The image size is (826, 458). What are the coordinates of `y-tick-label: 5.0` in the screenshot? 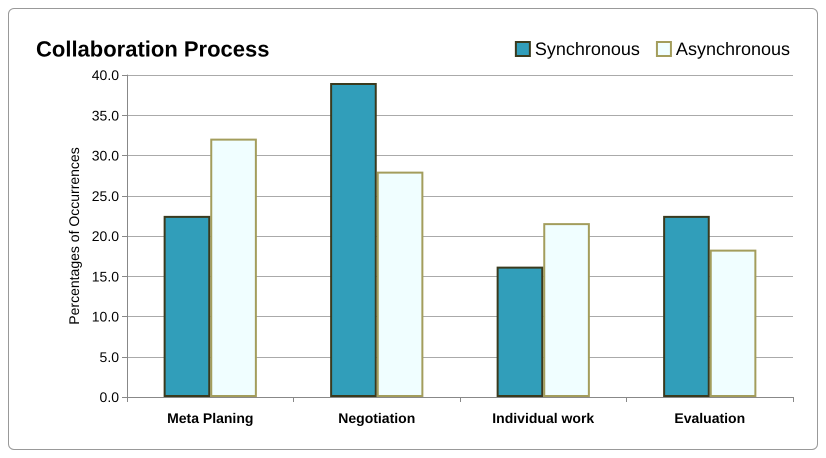 It's located at (110, 356).